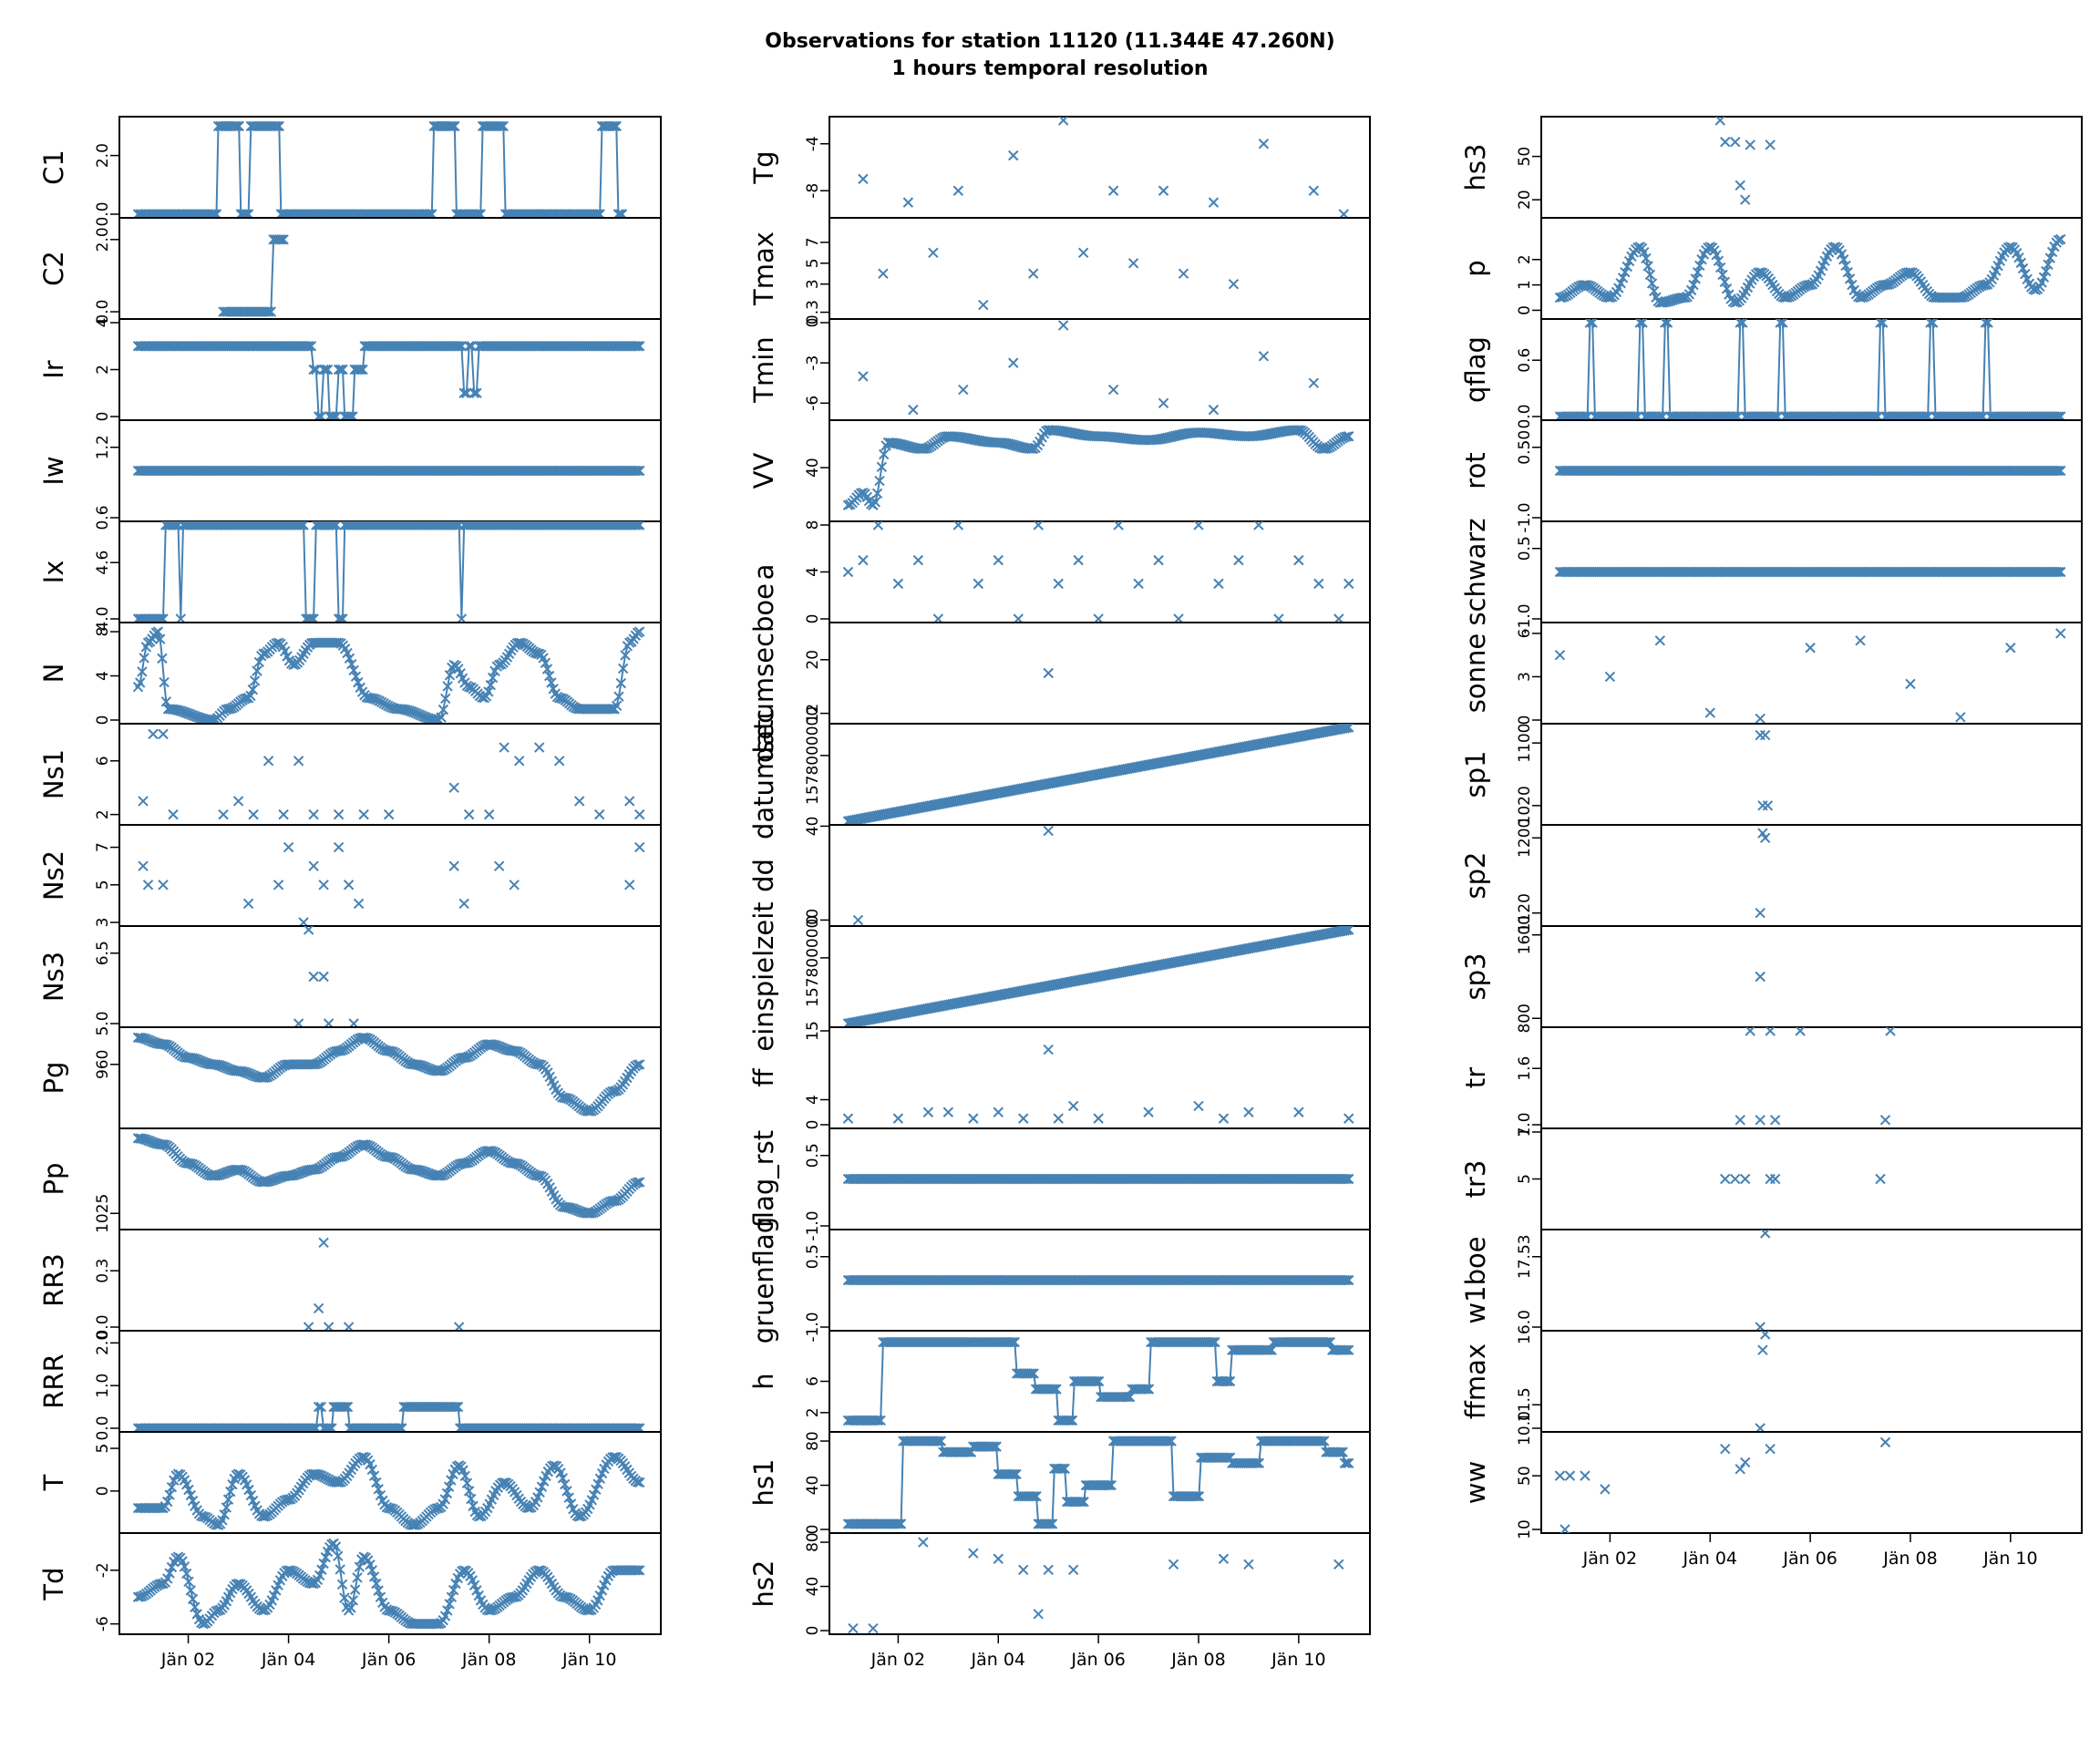  I want to click on y-tick-label: -4, so click(813, 143).